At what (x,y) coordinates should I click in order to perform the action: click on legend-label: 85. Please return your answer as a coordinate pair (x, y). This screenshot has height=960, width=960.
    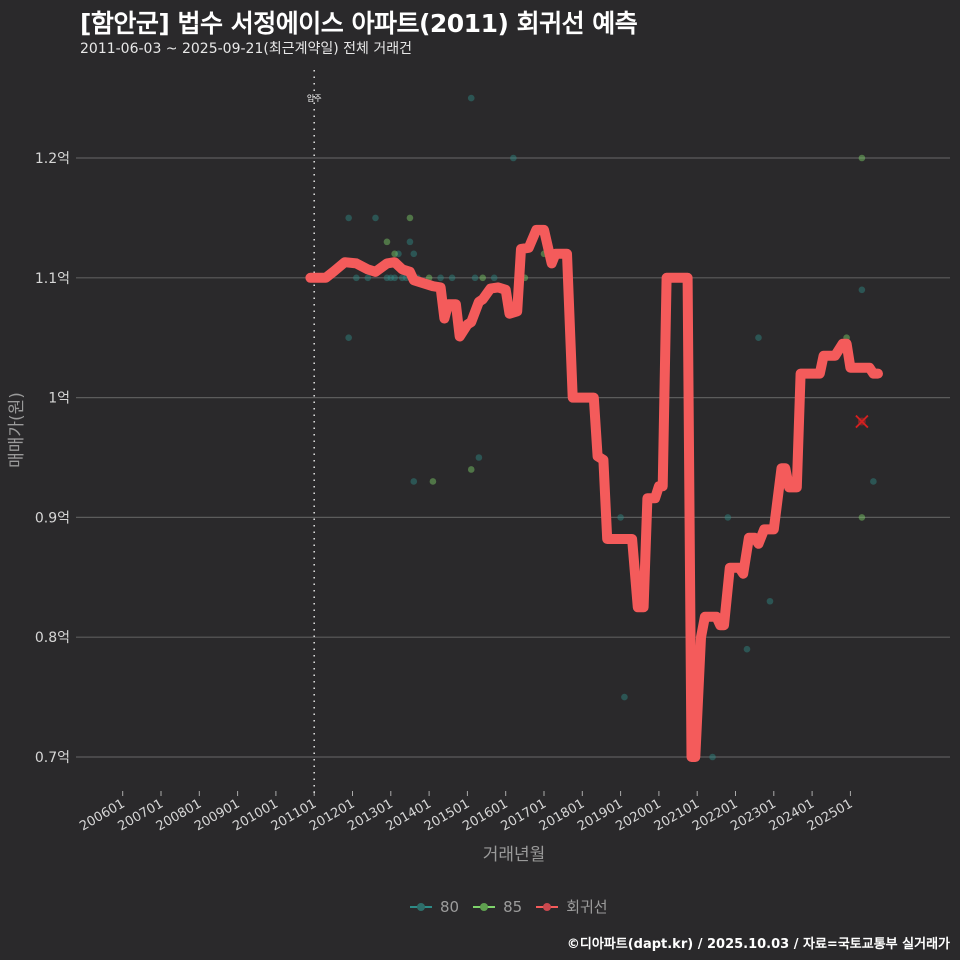
    Looking at the image, I should click on (513, 906).